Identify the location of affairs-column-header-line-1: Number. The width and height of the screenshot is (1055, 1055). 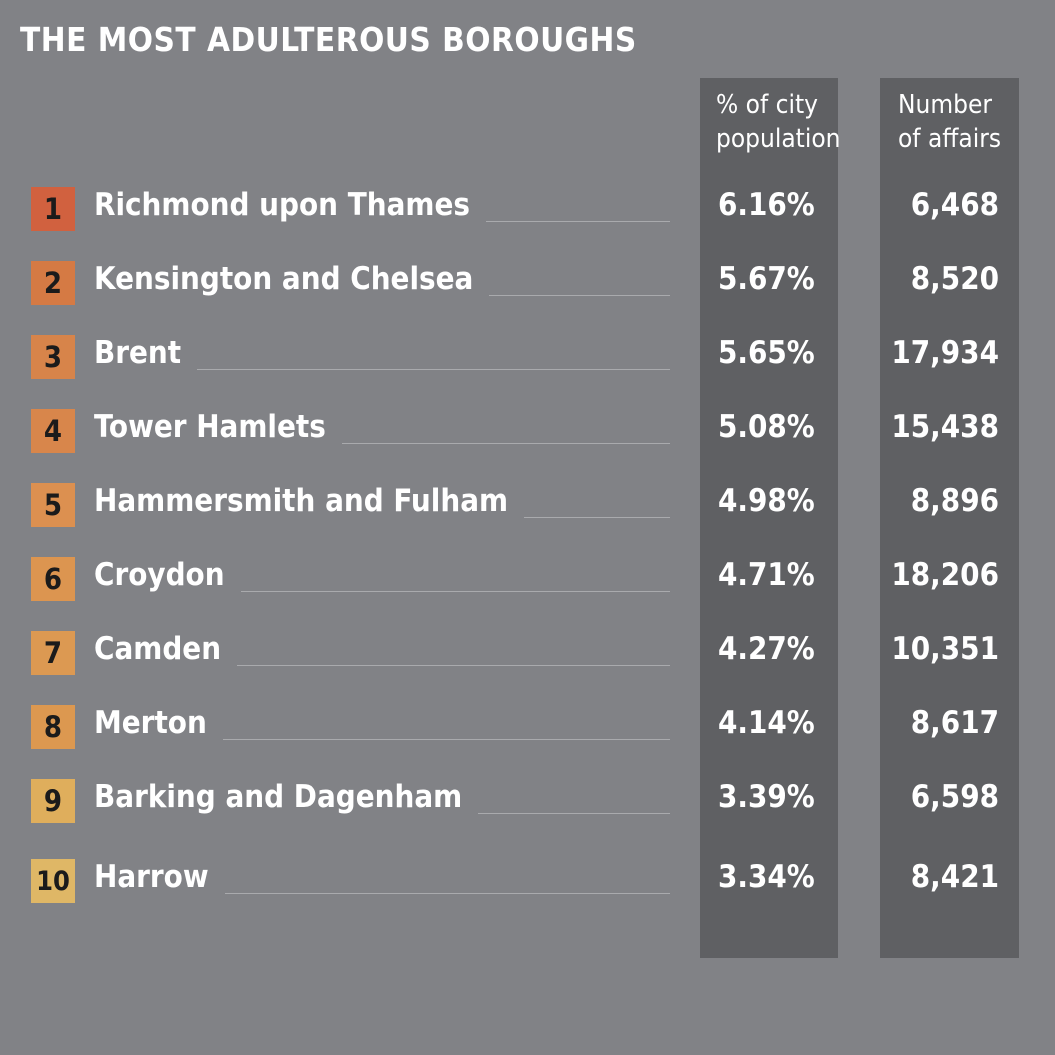
(945, 105).